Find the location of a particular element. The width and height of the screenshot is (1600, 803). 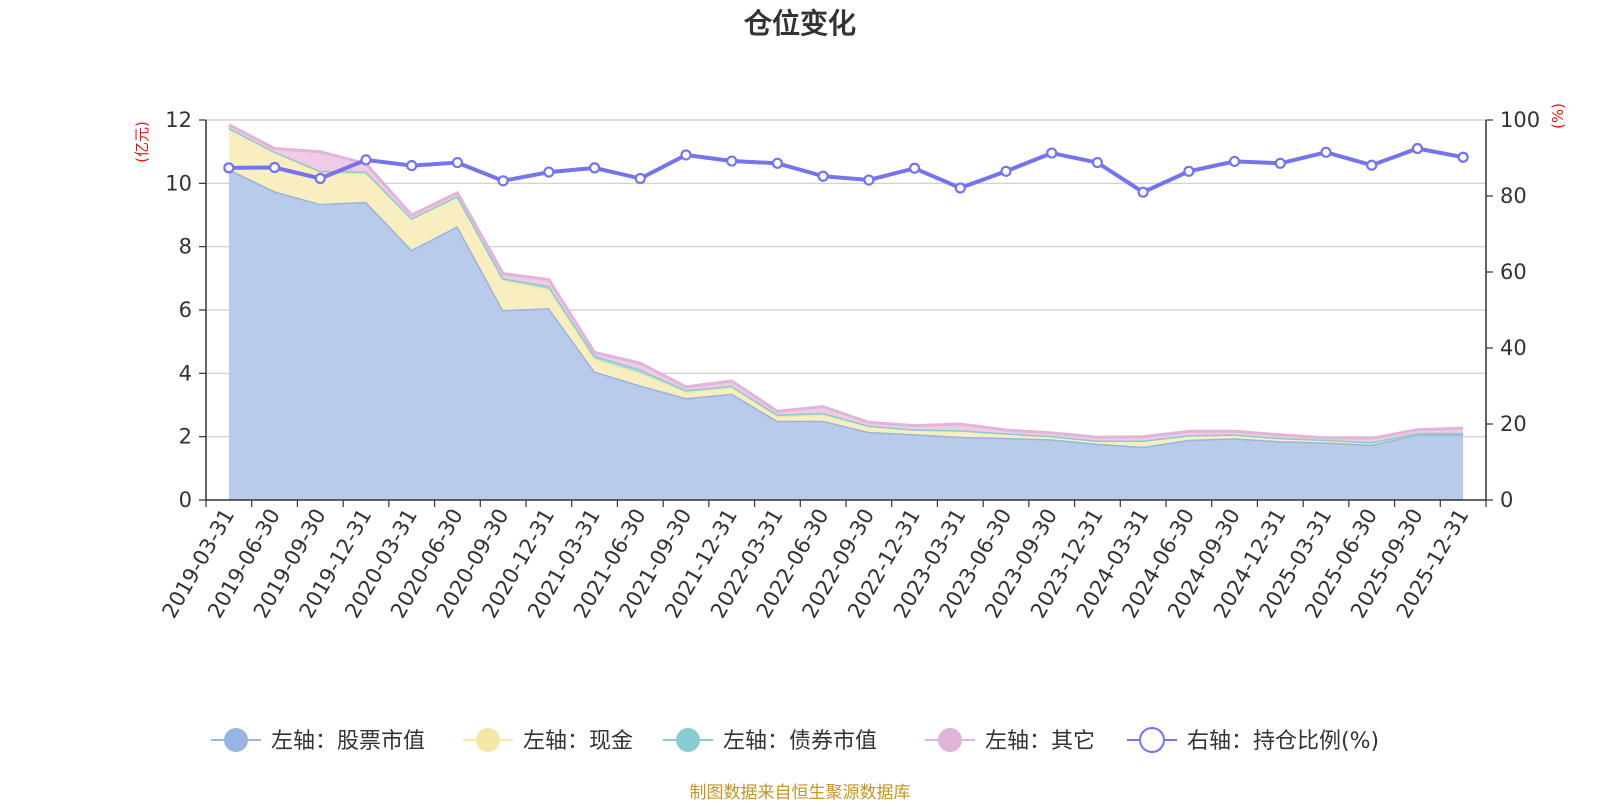

left-axis-tick-label: 12 is located at coordinates (178, 120).